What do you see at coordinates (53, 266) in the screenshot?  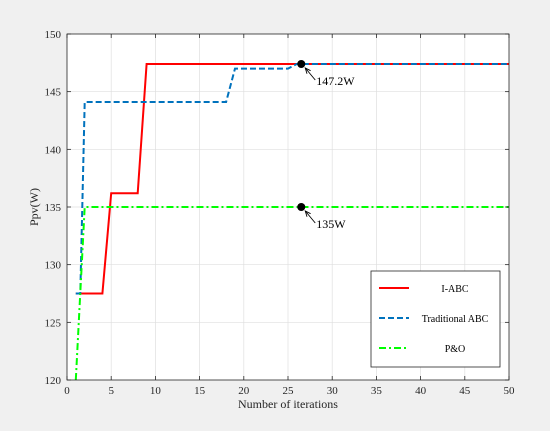 I see `y-tick-label: 130` at bounding box center [53, 266].